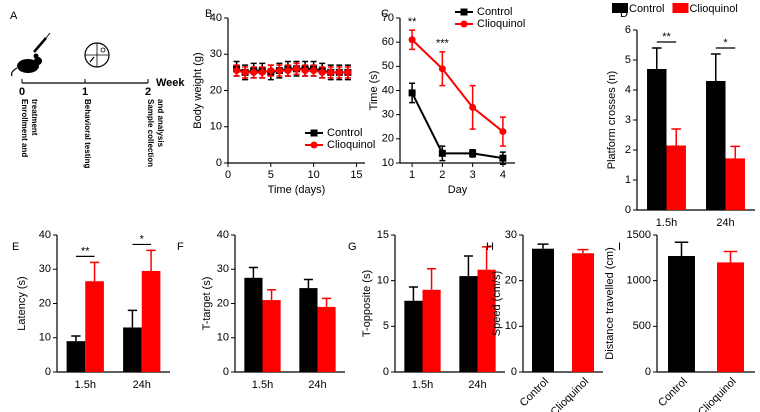 Image resolution: width=760 pixels, height=412 pixels. What do you see at coordinates (142, 239) in the screenshot?
I see `significance: *` at bounding box center [142, 239].